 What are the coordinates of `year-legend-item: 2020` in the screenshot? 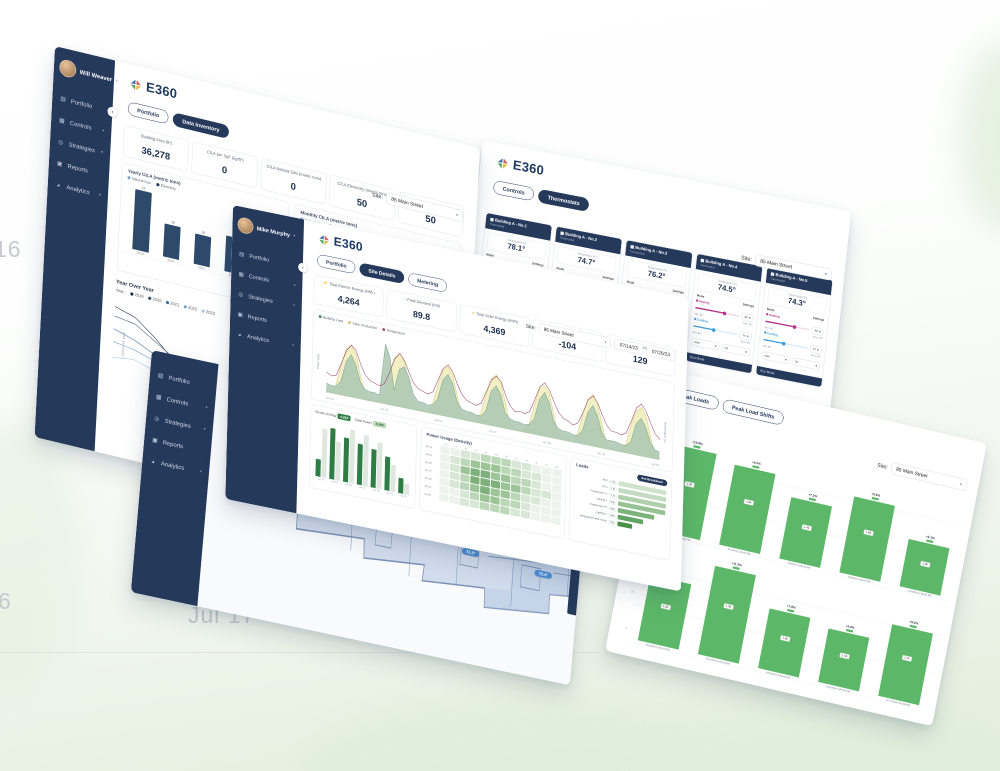 It's located at (154, 299).